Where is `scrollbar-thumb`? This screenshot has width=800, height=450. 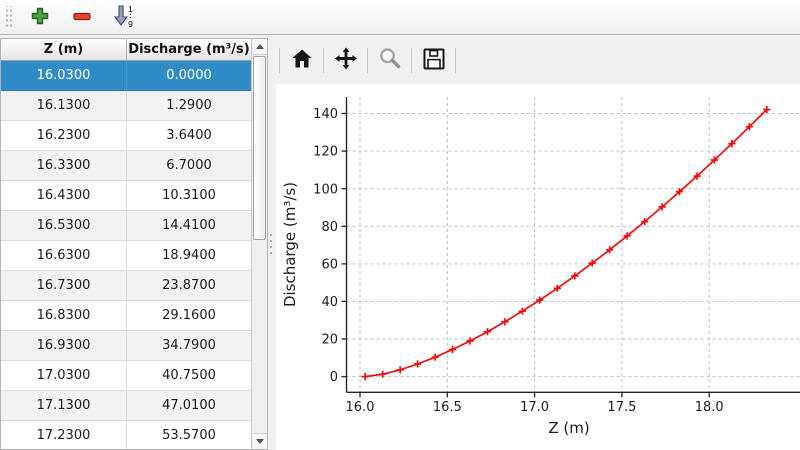
scrollbar-thumb is located at coordinates (259, 148).